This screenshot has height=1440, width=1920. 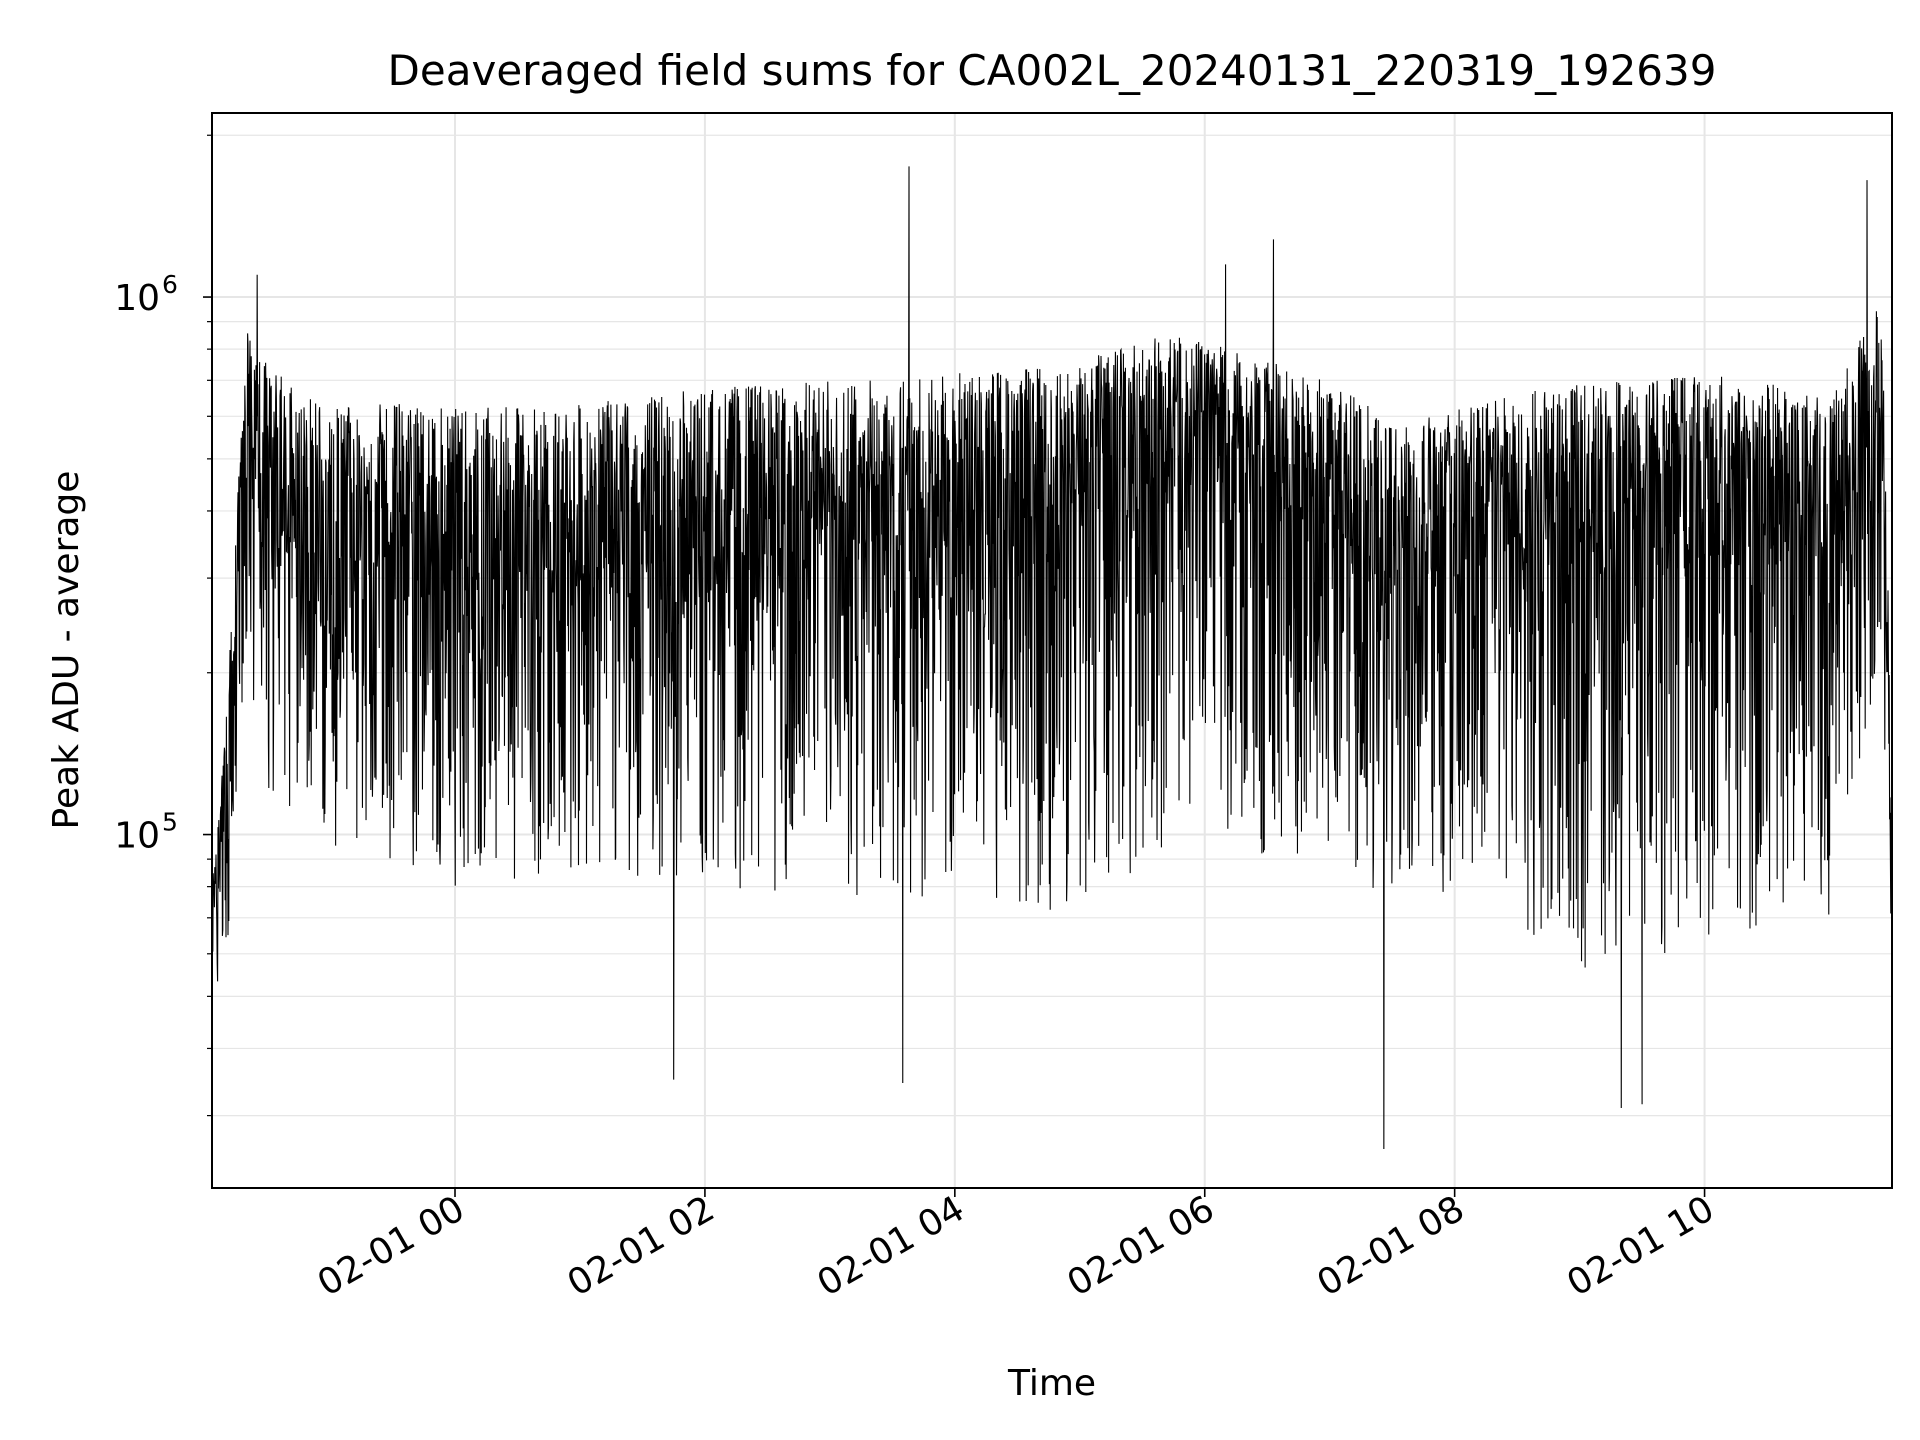 I want to click on y-tick-exponent: 5, so click(x=170, y=822).